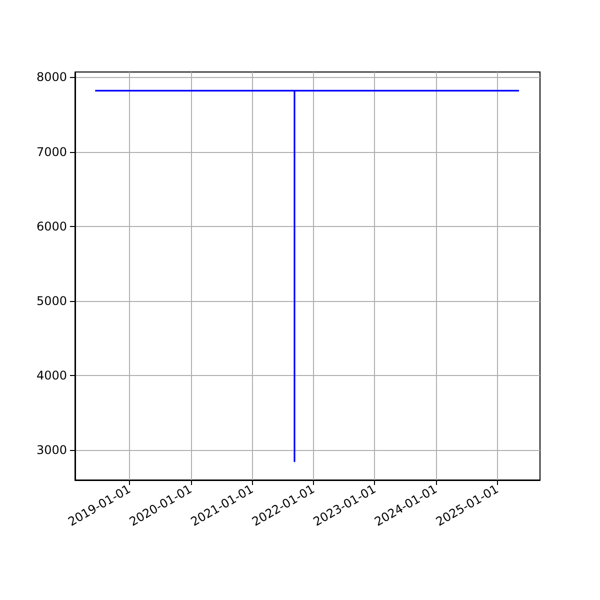 This screenshot has height=600, width=600. I want to click on y-tick-label: 8000, so click(51, 77).